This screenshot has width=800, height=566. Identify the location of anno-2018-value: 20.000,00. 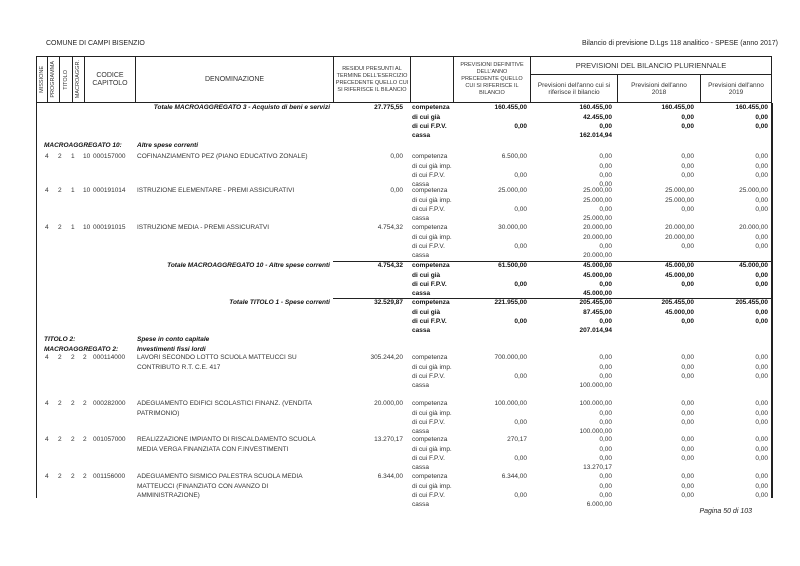
(679, 237).